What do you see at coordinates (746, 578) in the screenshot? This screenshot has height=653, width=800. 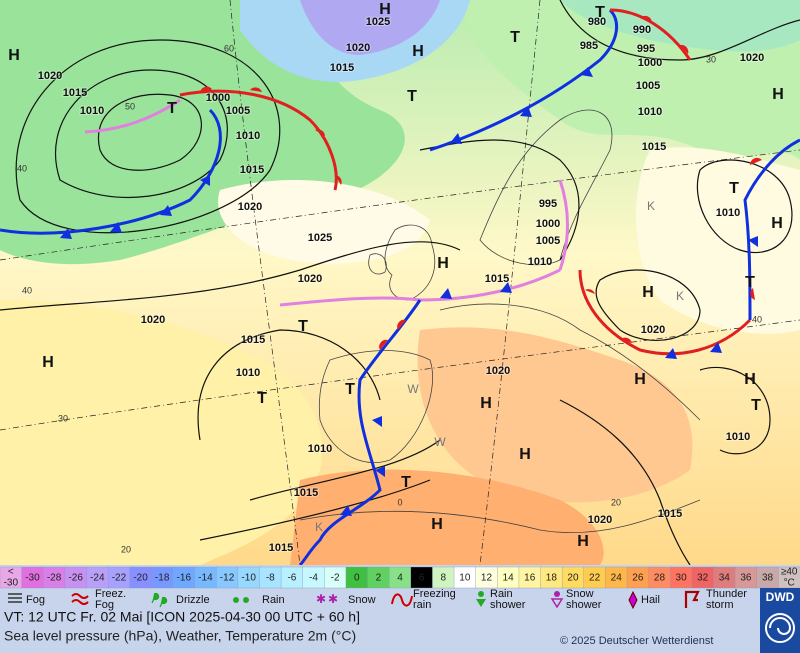 I see `scale-label: 36` at bounding box center [746, 578].